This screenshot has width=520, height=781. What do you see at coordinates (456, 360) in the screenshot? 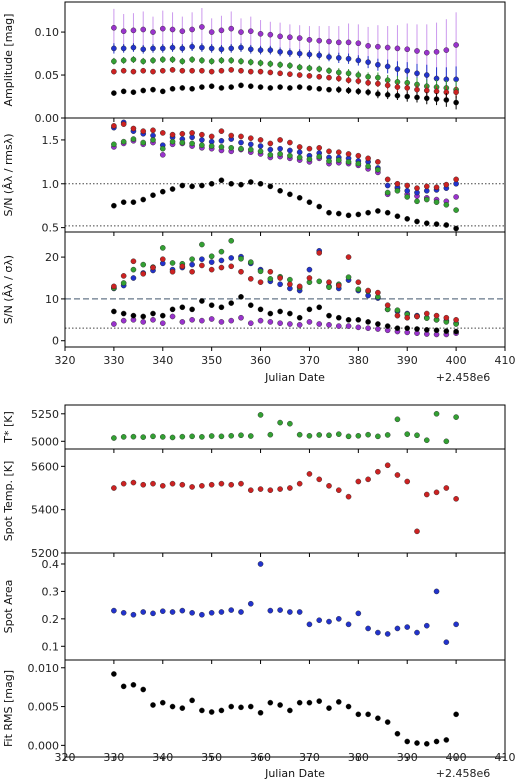
I see `x-tick-label: 400` at bounding box center [456, 360].